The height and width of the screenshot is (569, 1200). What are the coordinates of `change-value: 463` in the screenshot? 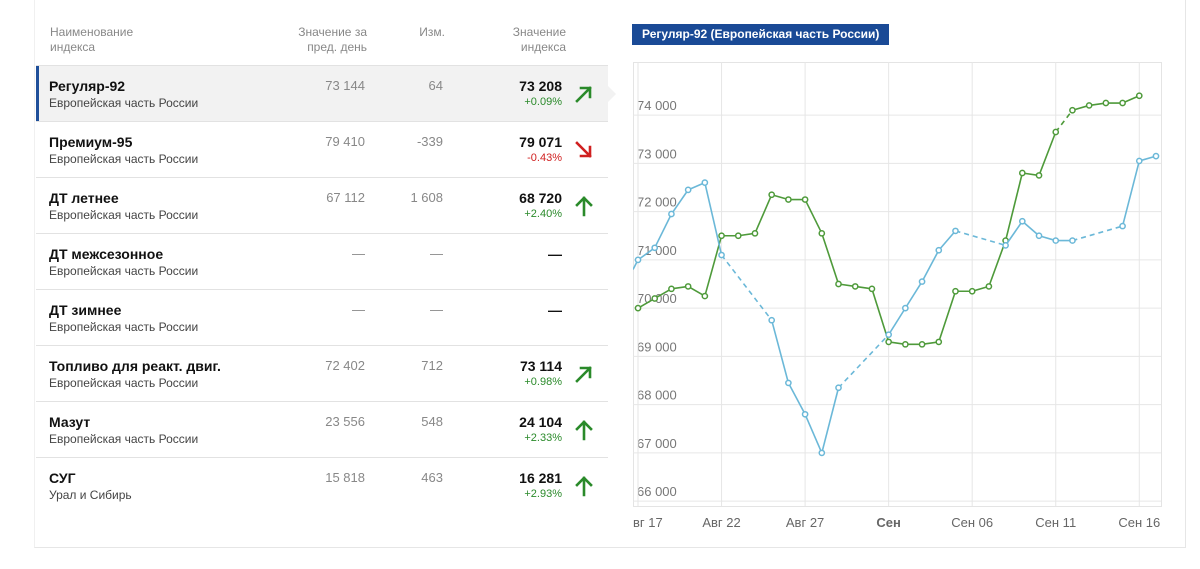 It's located at (432, 477).